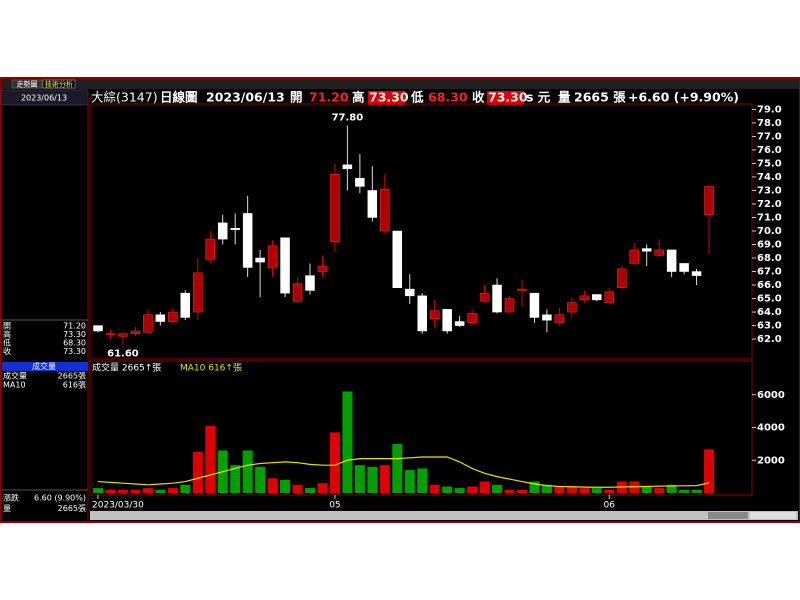 This screenshot has height=600, width=800. I want to click on side-value: 616張, so click(74, 385).